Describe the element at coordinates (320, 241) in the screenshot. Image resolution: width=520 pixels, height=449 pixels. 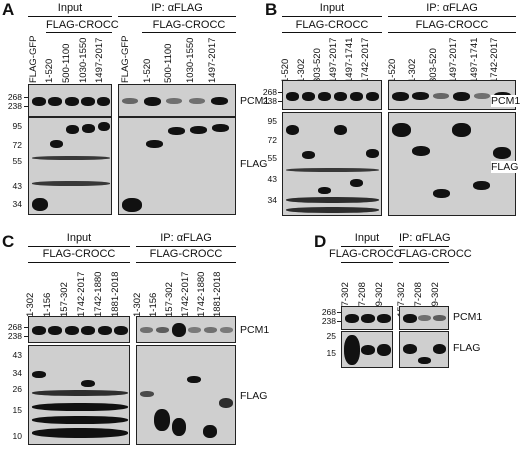
I see `panel-letter: D` at that location.